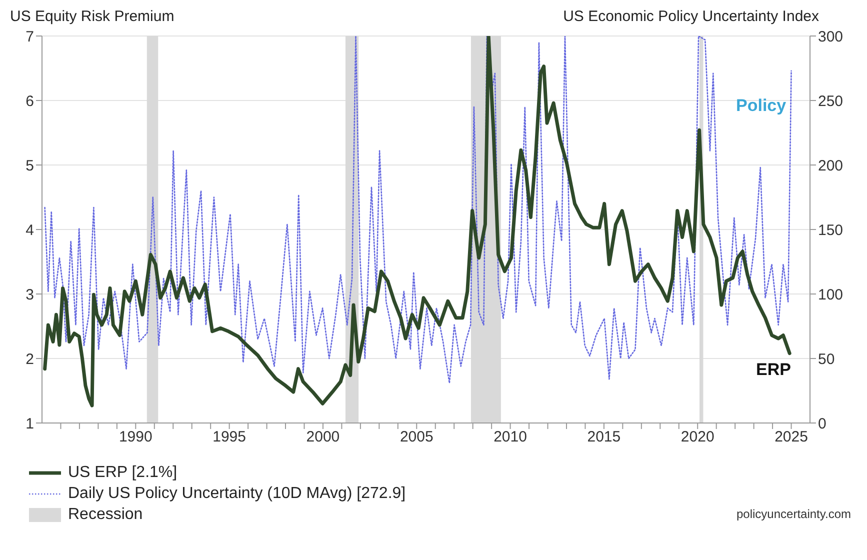  What do you see at coordinates (135, 437) in the screenshot?
I see `x-tick-label: 1990` at bounding box center [135, 437].